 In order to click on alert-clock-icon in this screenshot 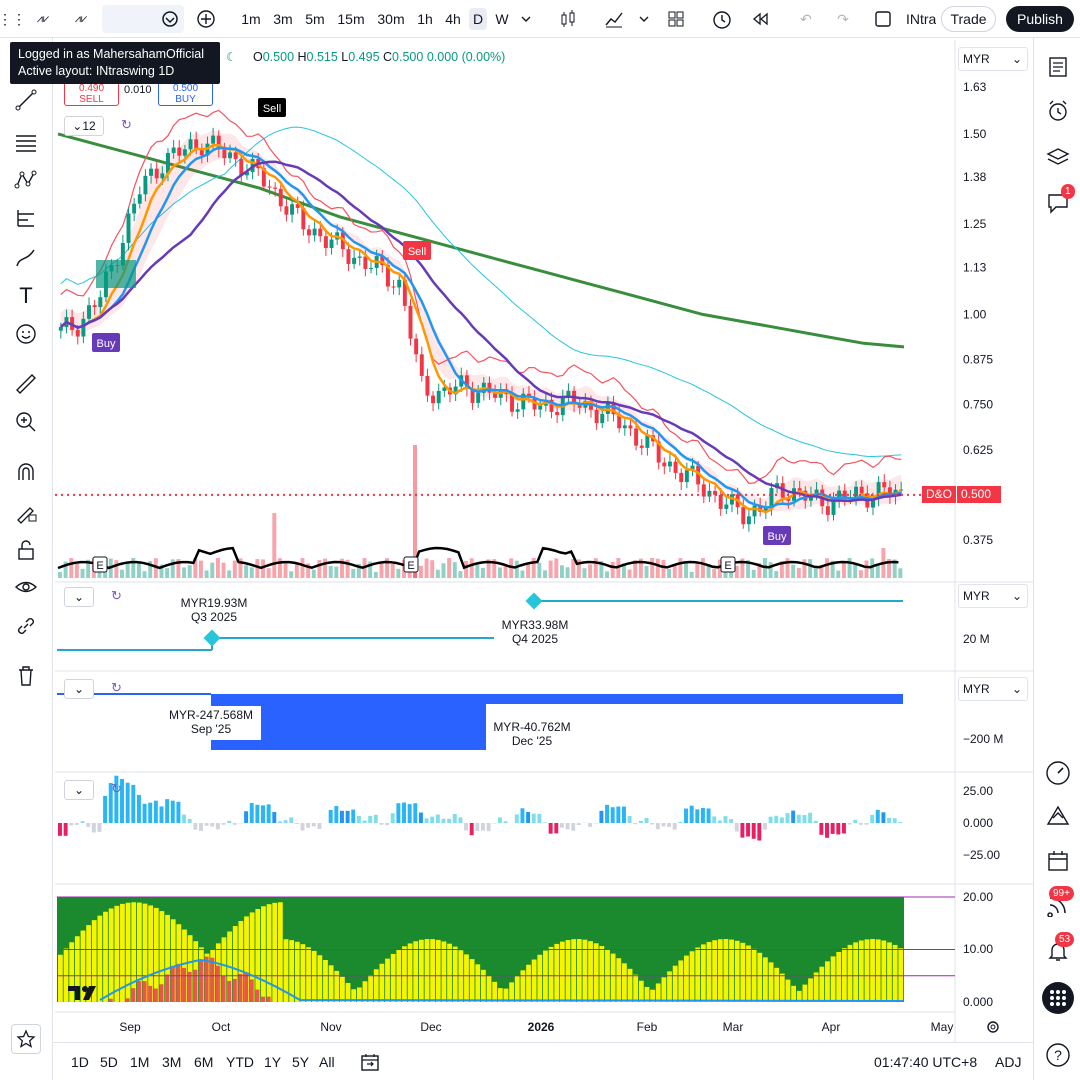, I will do `click(722, 19)`.